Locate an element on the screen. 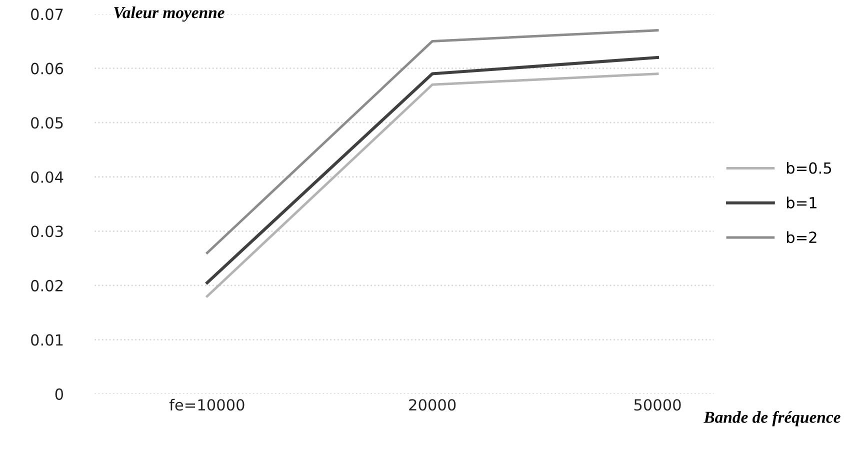  y-tick-label: 0.05 is located at coordinates (47, 123).